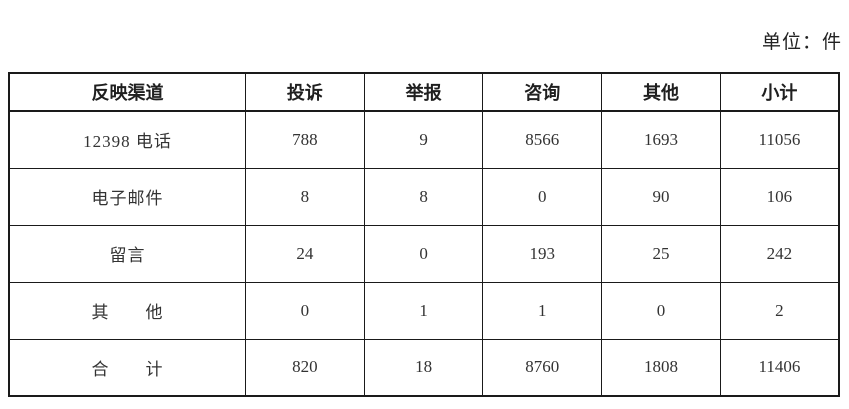 The width and height of the screenshot is (849, 409). I want to click on cell-value: 8566, so click(542, 139).